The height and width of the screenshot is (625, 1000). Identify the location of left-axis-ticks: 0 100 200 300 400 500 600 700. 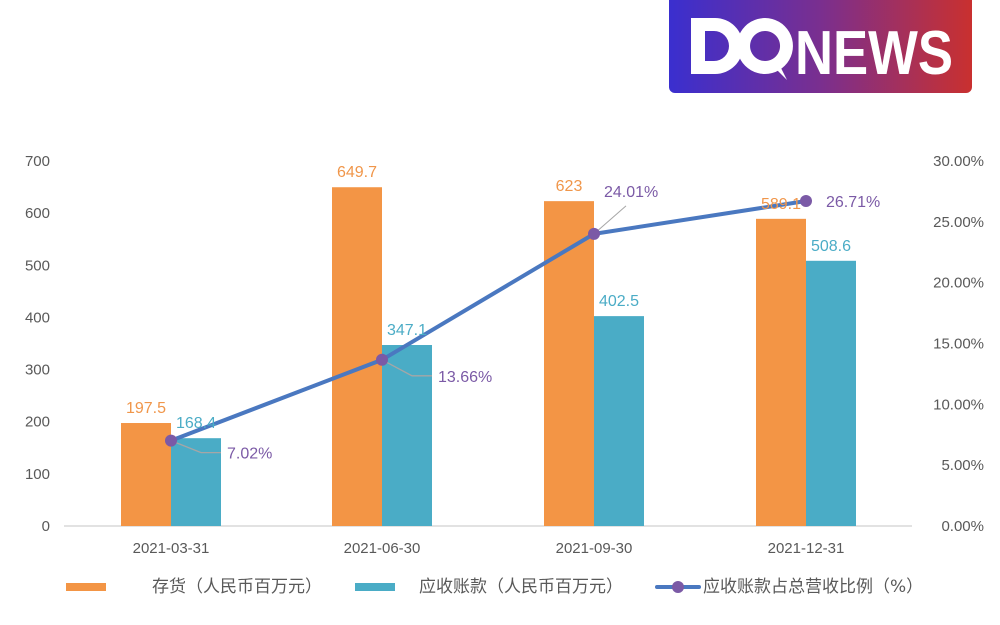
(37, 344).